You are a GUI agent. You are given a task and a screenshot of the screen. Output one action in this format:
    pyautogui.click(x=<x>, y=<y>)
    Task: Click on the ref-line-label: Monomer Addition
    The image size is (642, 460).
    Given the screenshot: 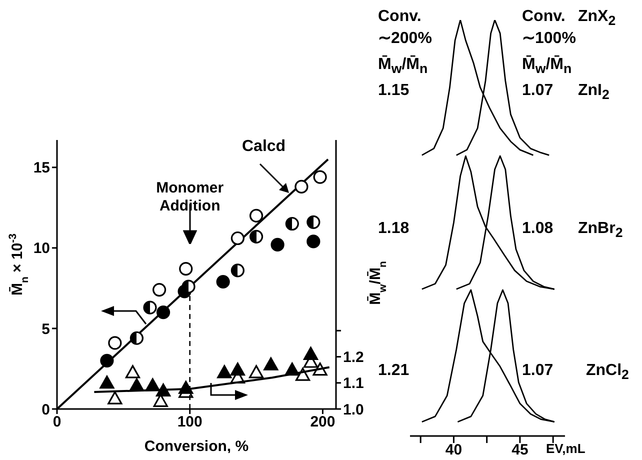 What is the action you would take?
    pyautogui.click(x=190, y=197)
    